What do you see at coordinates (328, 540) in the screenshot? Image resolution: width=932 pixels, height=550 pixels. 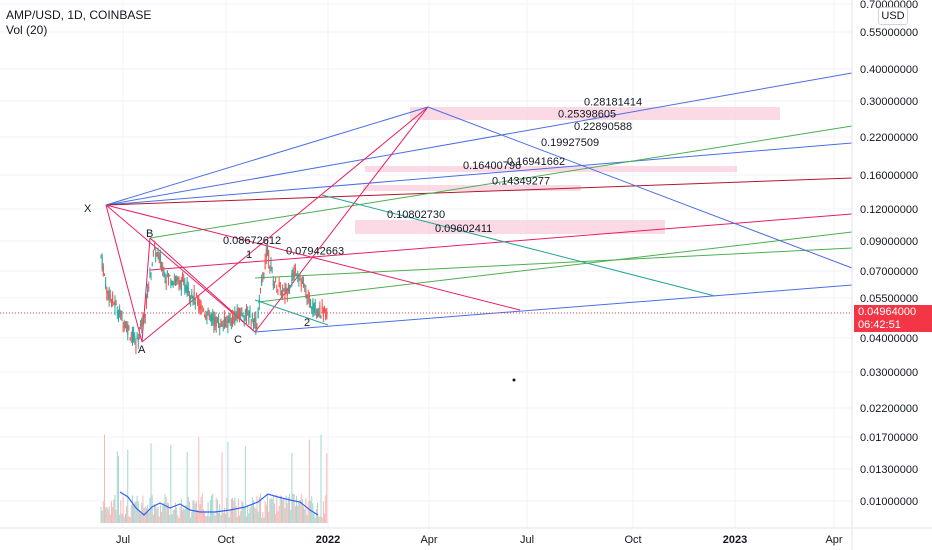 I see `x-tick-label: 2022` at bounding box center [328, 540].